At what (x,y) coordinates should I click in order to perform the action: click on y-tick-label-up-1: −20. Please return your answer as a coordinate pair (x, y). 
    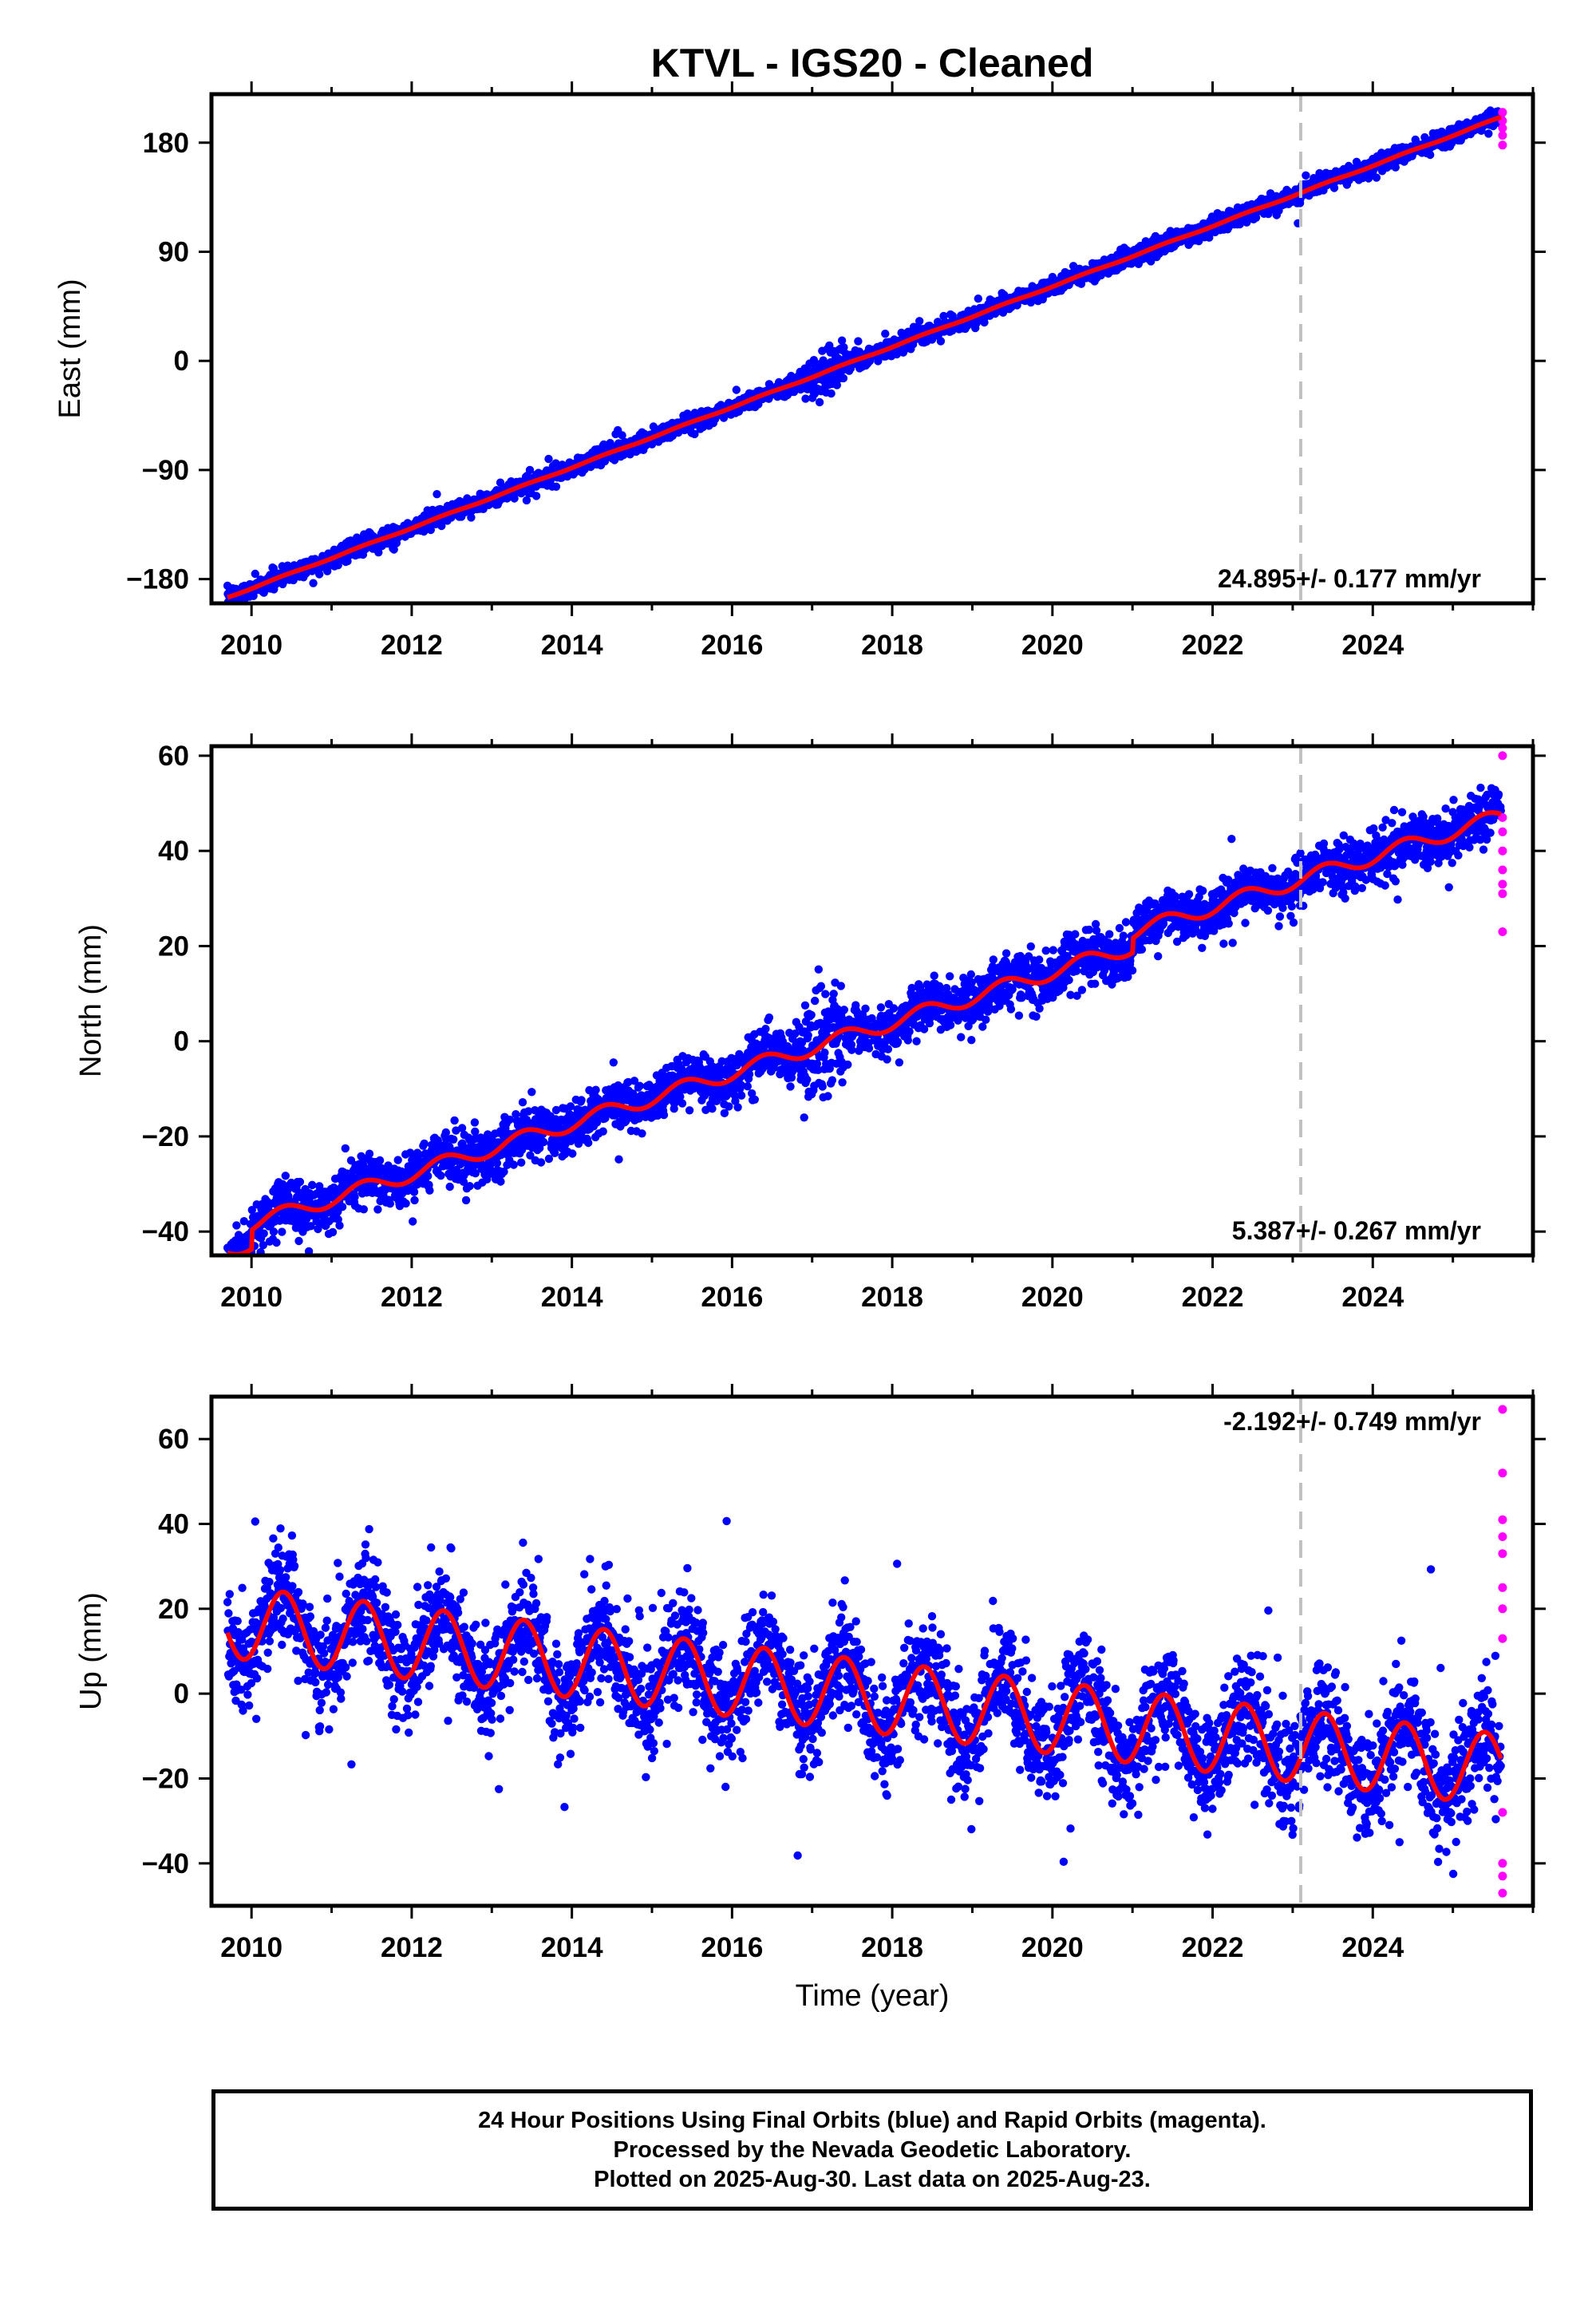
    Looking at the image, I should click on (165, 1780).